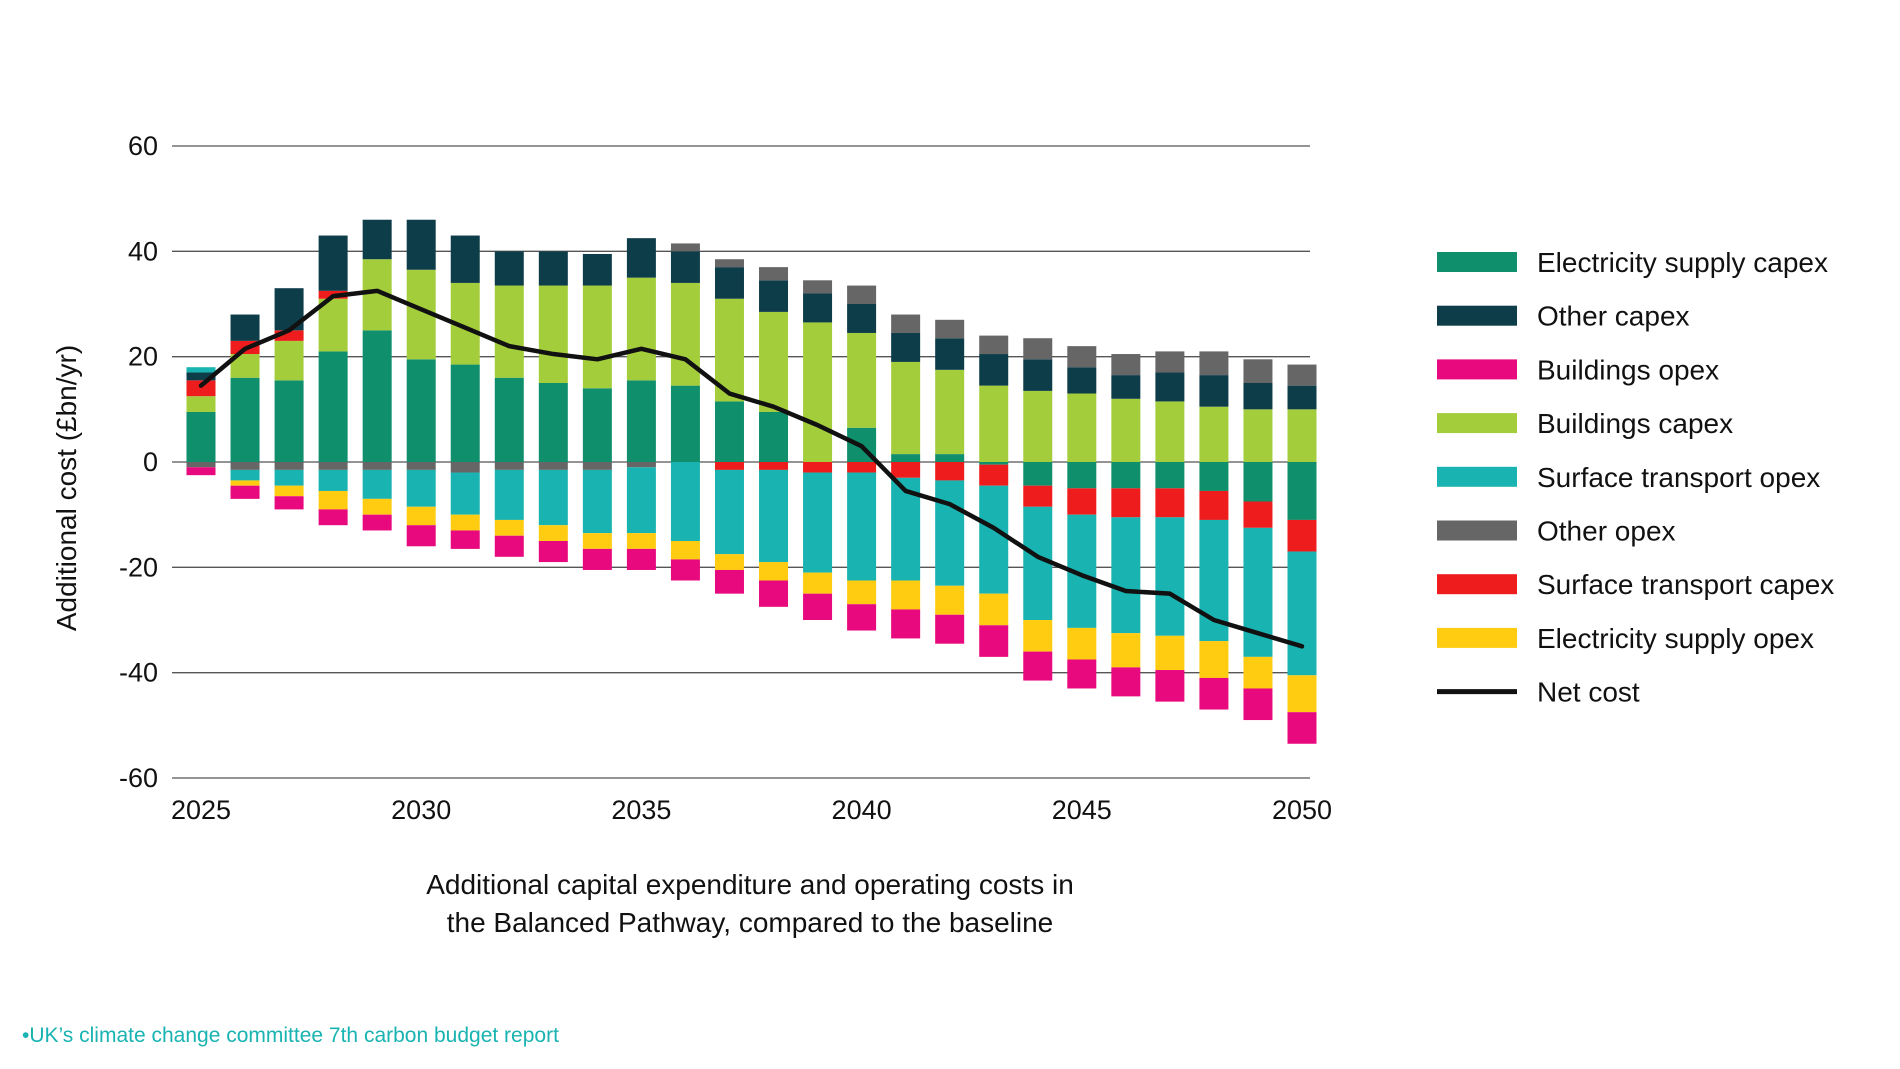 Image resolution: width=1900 pixels, height=1069 pixels. Describe the element at coordinates (377, 506) in the screenshot. I see `bar-segment-elec_opex-2029` at that location.